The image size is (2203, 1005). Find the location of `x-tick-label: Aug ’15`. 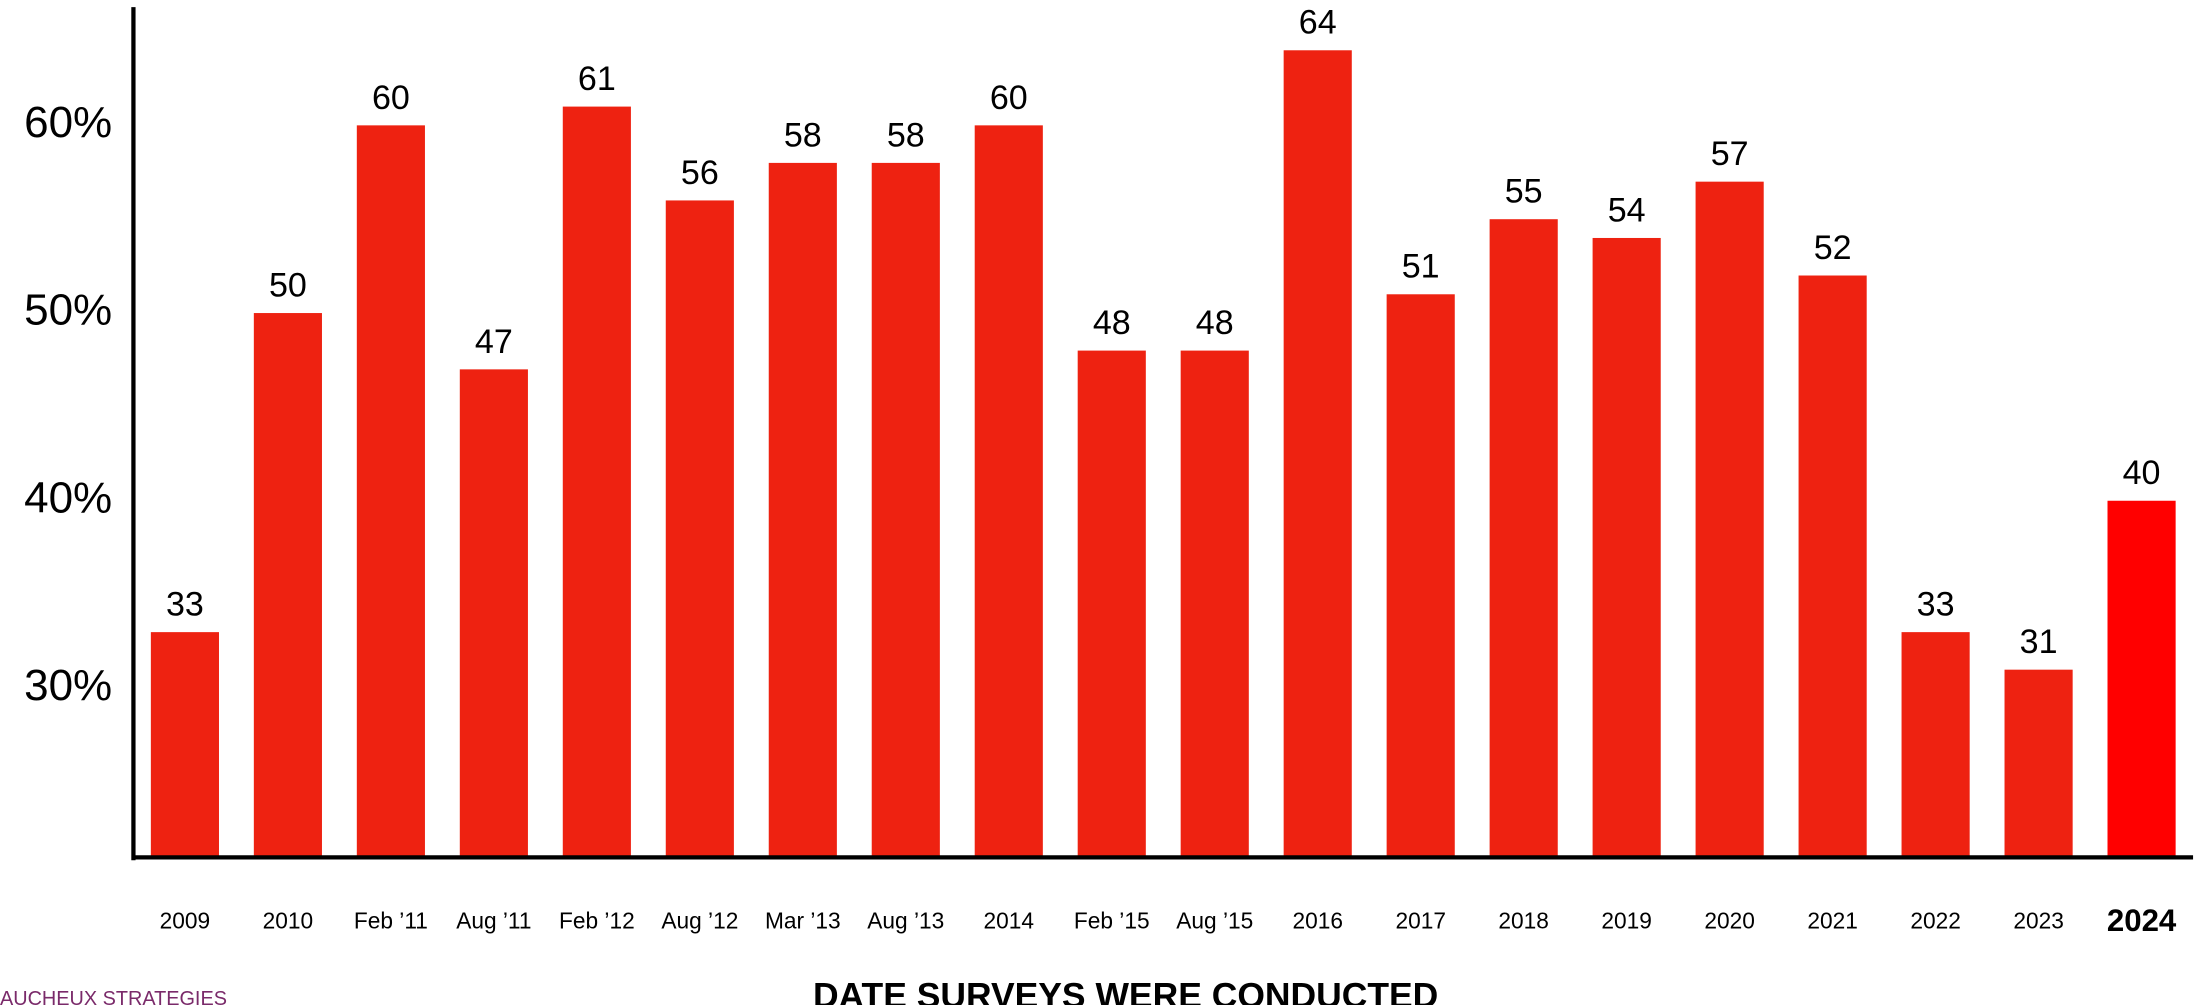

x-tick-label: Aug ’15 is located at coordinates (1214, 921).